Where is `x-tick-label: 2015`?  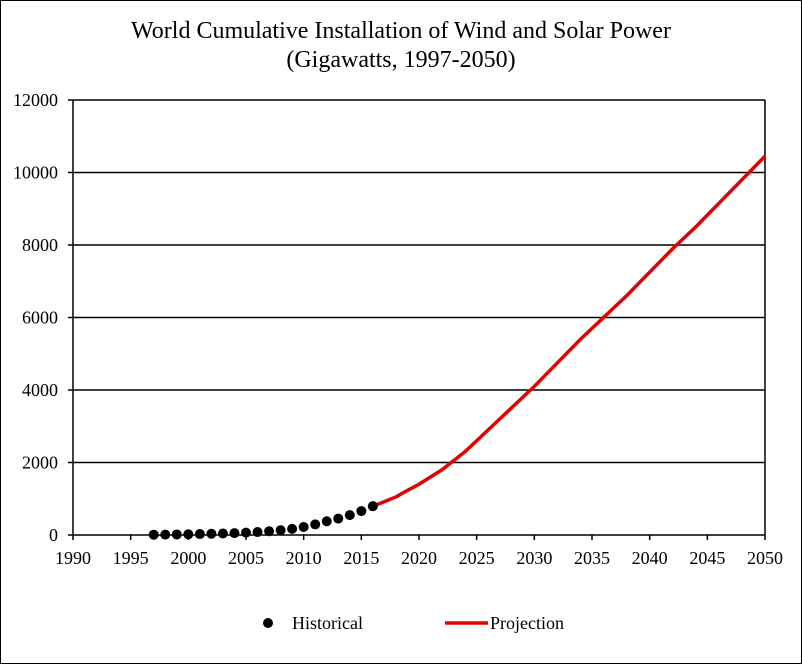
x-tick-label: 2015 is located at coordinates (361, 558).